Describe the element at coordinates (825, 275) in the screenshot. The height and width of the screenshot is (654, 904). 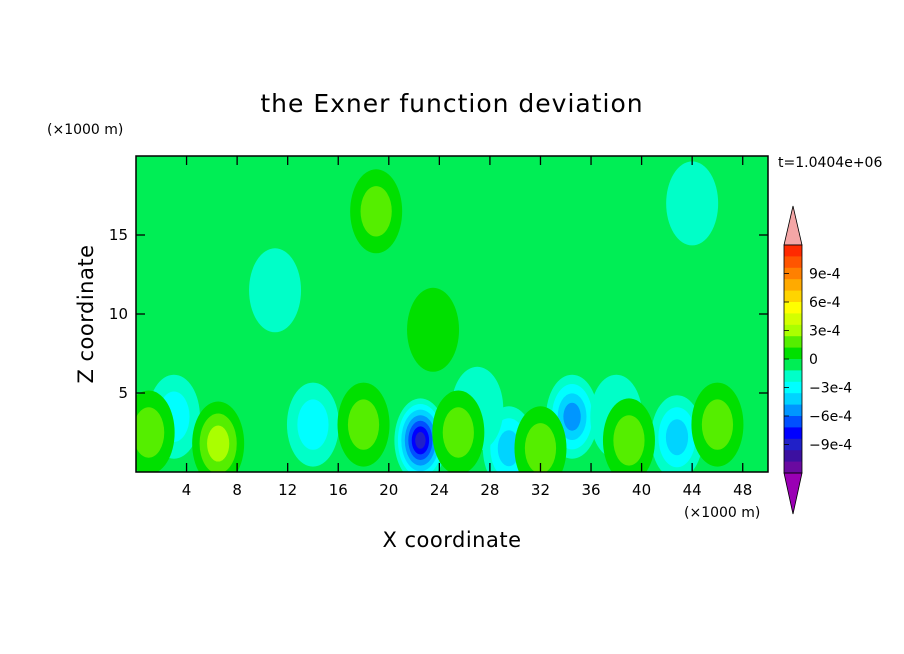
I see `colorbar-label: 9e-4` at that location.